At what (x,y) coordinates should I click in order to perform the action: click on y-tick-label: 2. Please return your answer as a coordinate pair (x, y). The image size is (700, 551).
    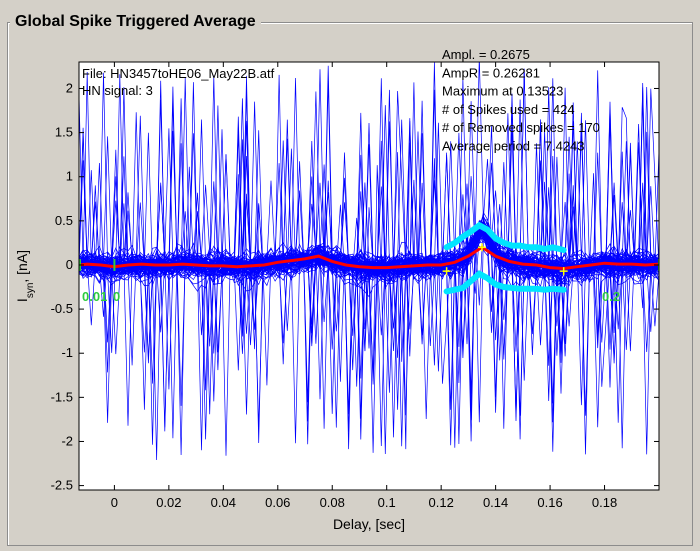
    Looking at the image, I should click on (69, 87).